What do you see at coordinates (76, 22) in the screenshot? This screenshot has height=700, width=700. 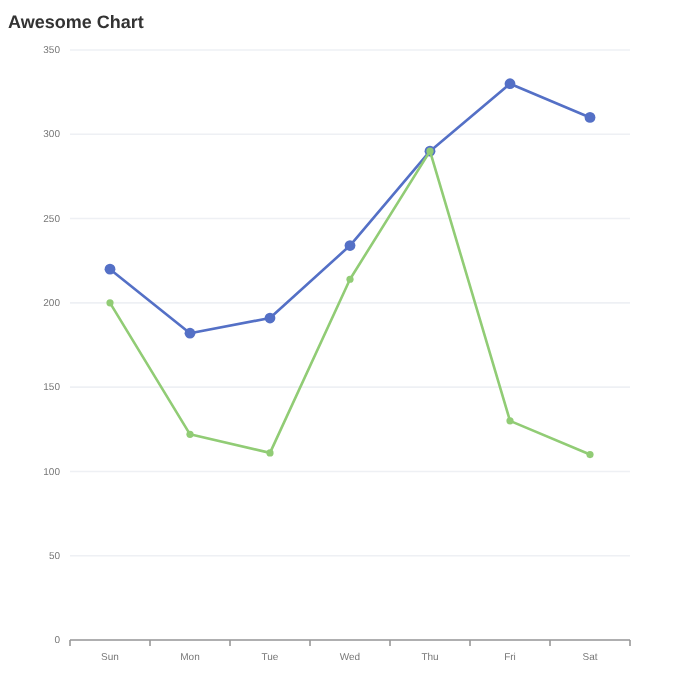 I see `chart-title: Awesome Chart` at bounding box center [76, 22].